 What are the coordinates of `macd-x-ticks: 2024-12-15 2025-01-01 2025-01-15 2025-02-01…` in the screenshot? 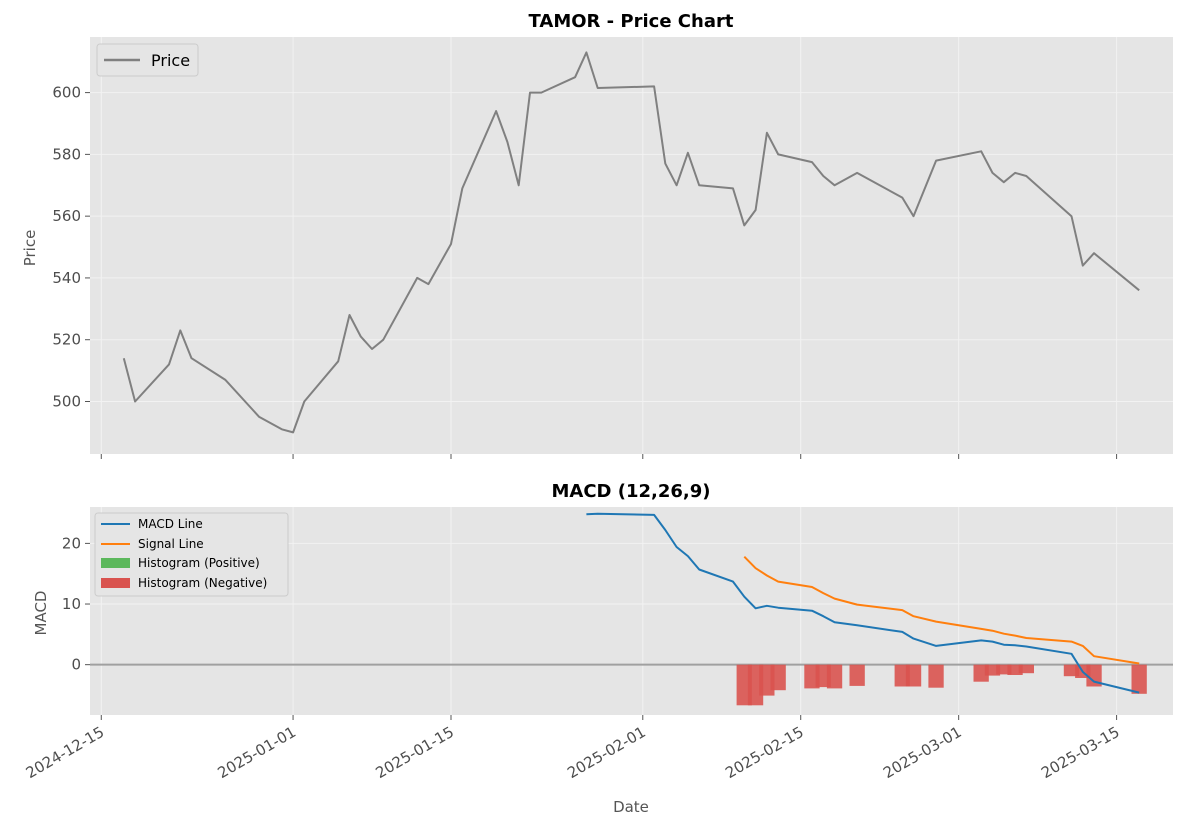 It's located at (573, 748).